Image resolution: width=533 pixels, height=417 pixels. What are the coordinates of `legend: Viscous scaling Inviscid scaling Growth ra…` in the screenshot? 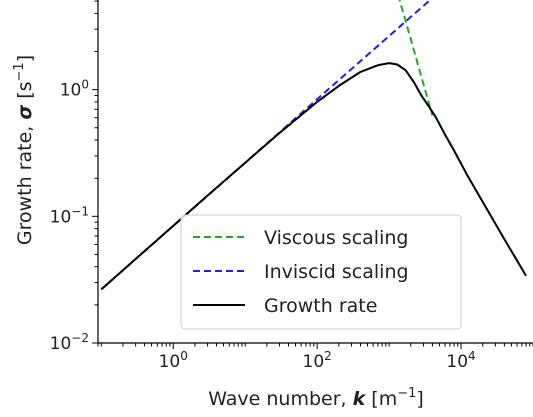 It's located at (321, 272).